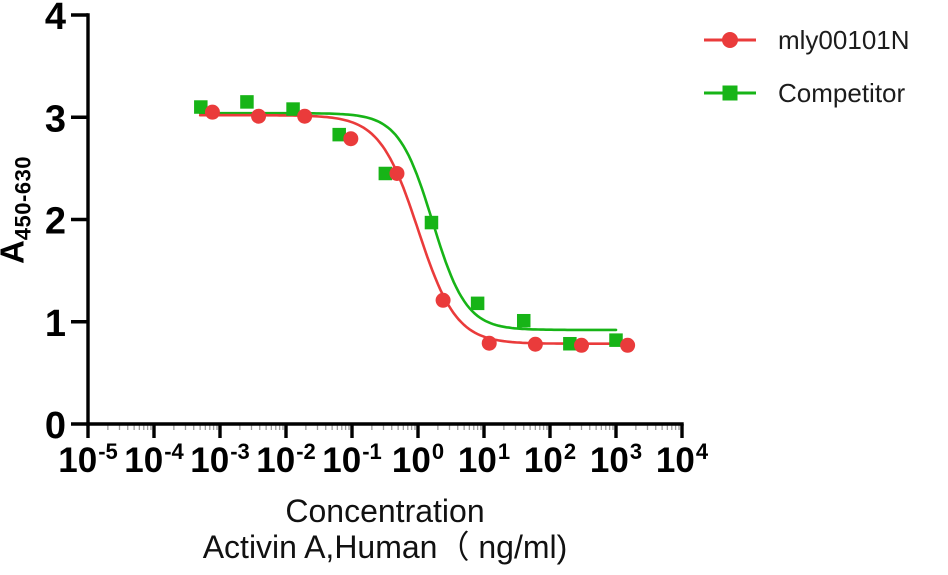 The image size is (948, 575). I want to click on legend-marker-square, so click(730, 93).